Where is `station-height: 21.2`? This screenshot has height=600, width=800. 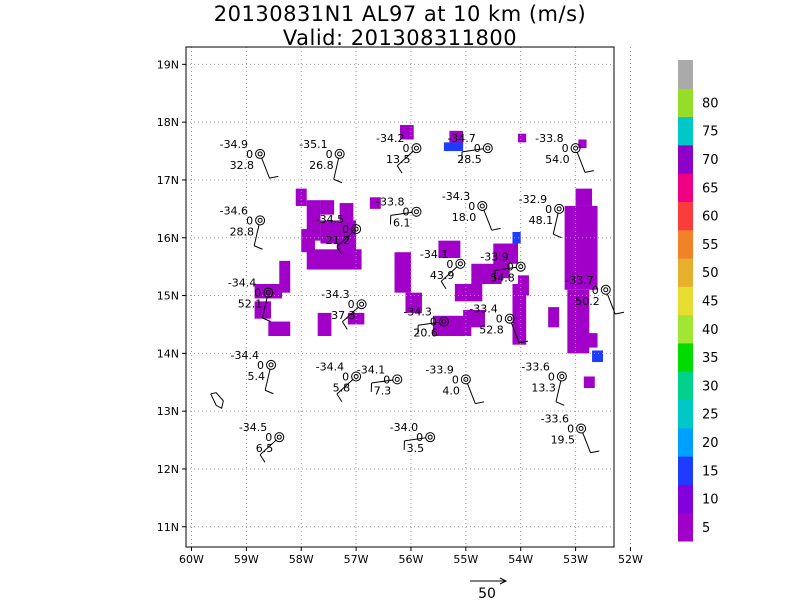 station-height: 21.2 is located at coordinates (338, 240).